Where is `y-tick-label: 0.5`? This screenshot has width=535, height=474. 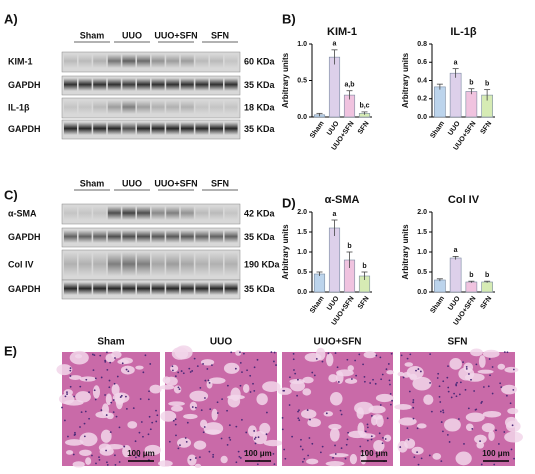 y-tick-label: 0.5 is located at coordinates (302, 80).